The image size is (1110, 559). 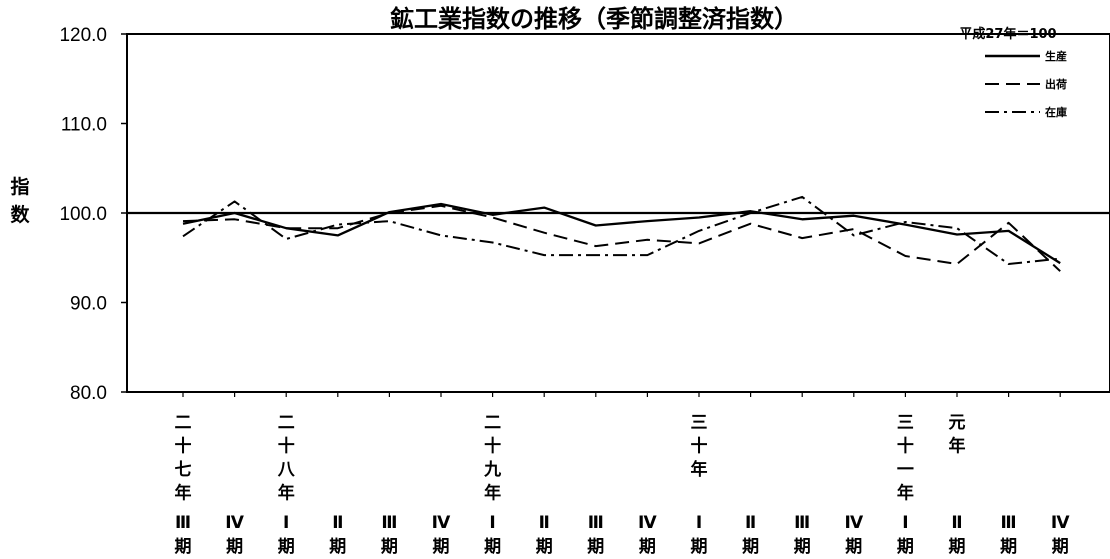 What do you see at coordinates (957, 423) in the screenshot?
I see `x-era-char: 元` at bounding box center [957, 423].